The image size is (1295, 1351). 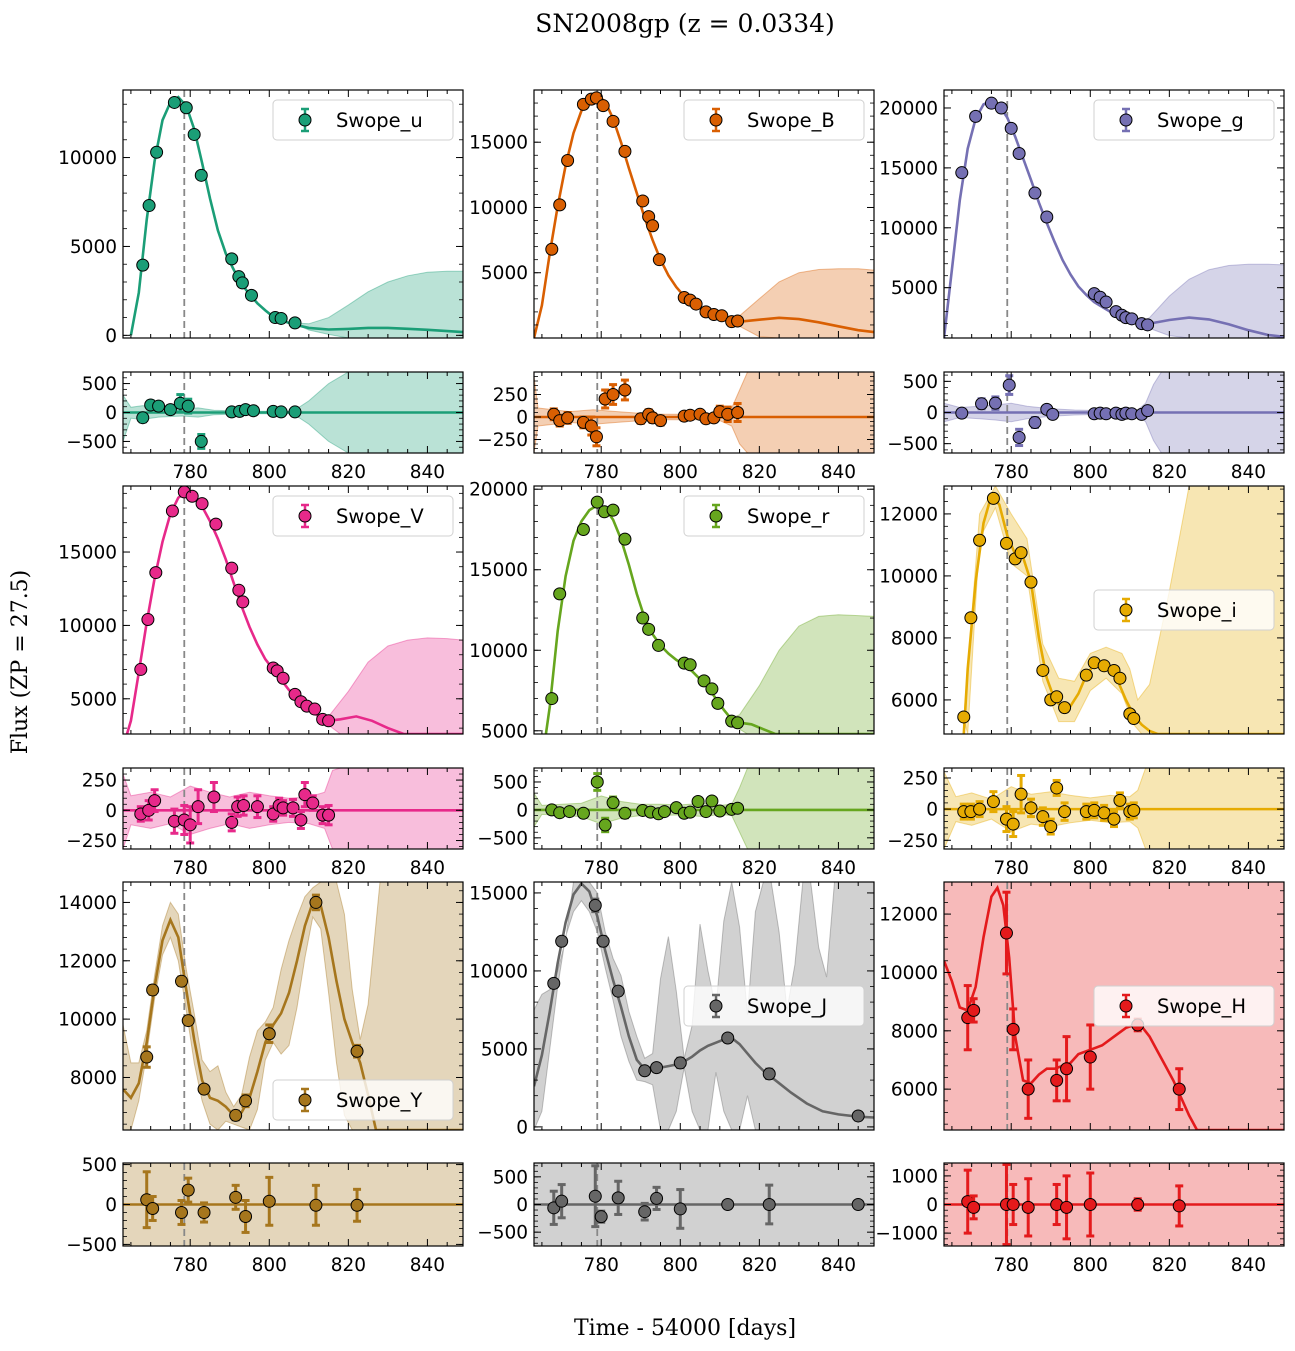 I want to click on swope-h-main-frame, so click(x=1114, y=1006).